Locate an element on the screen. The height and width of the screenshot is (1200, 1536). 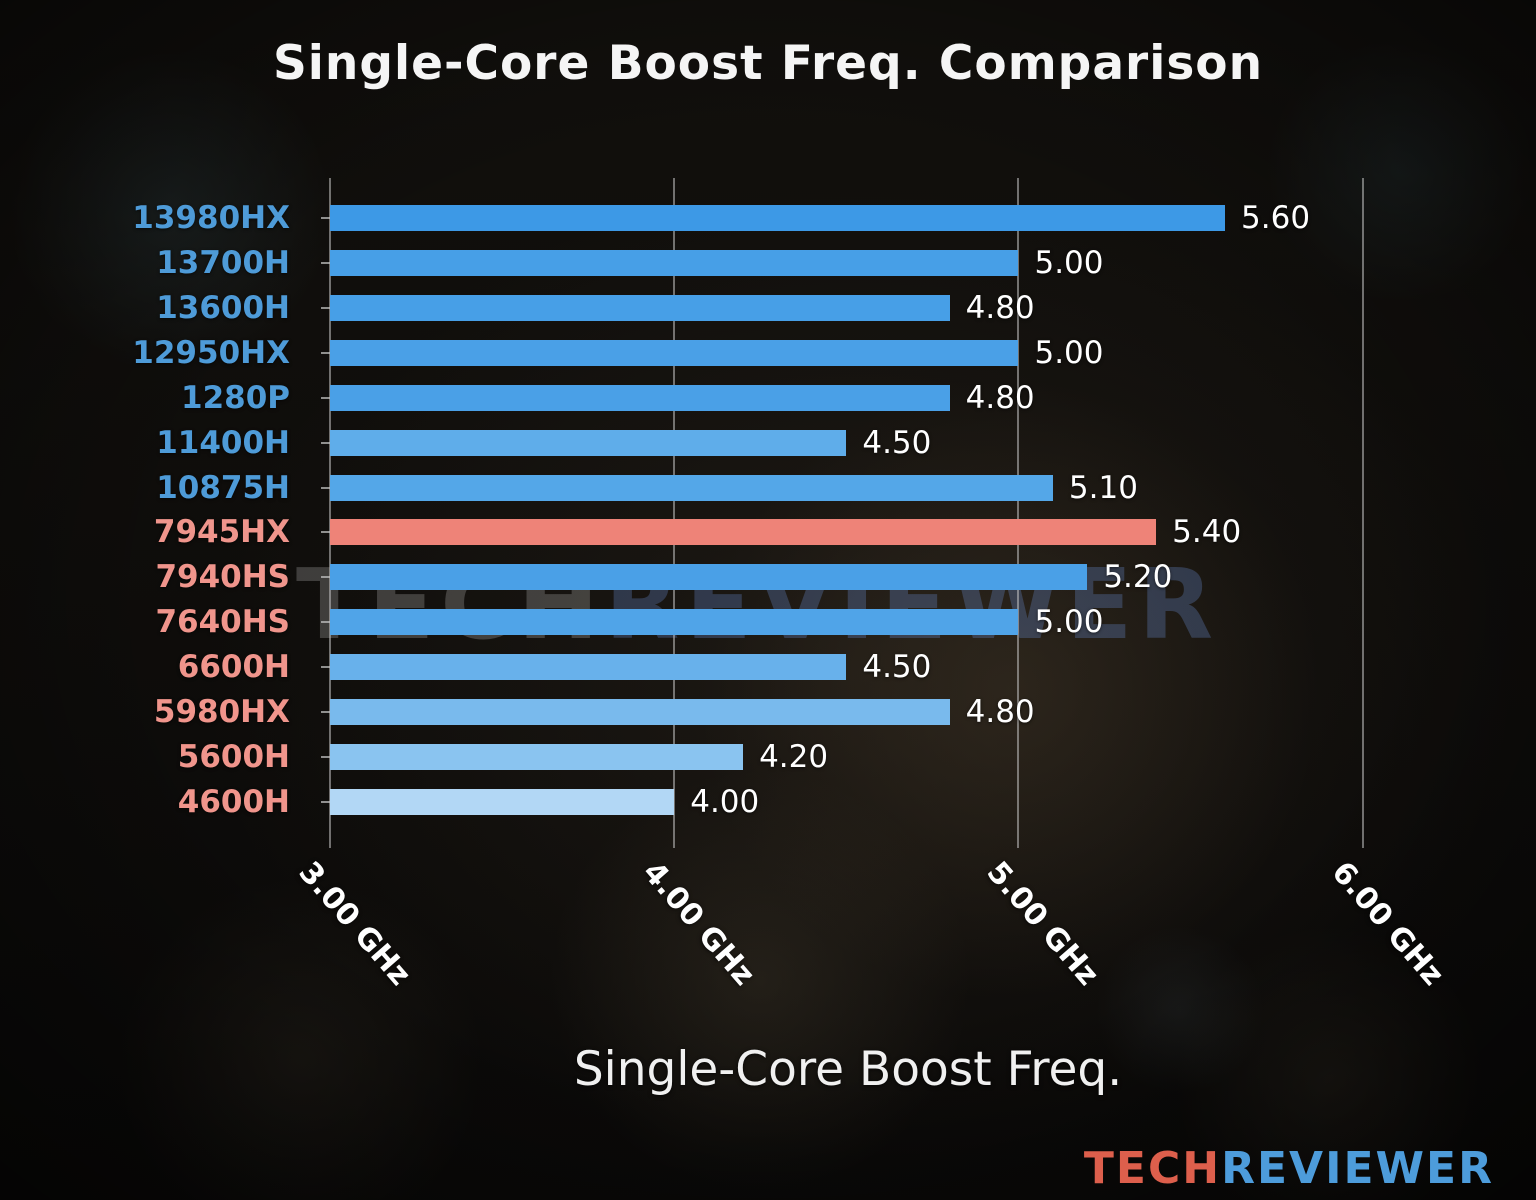
category-label-12950hx: 12950HX is located at coordinates (211, 353).